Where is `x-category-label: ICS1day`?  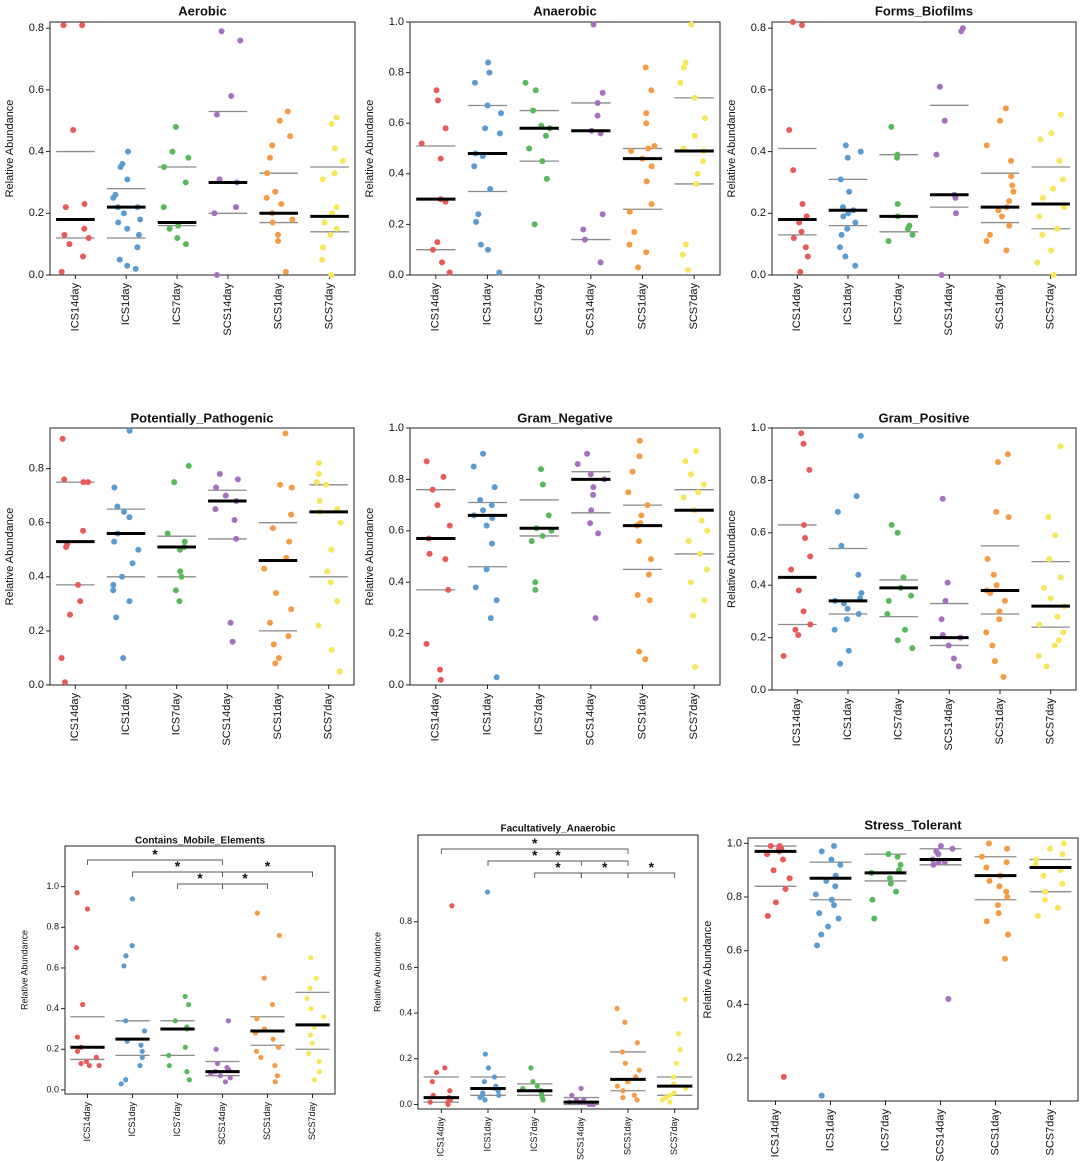
x-category-label: ICS1day is located at coordinates (487, 714).